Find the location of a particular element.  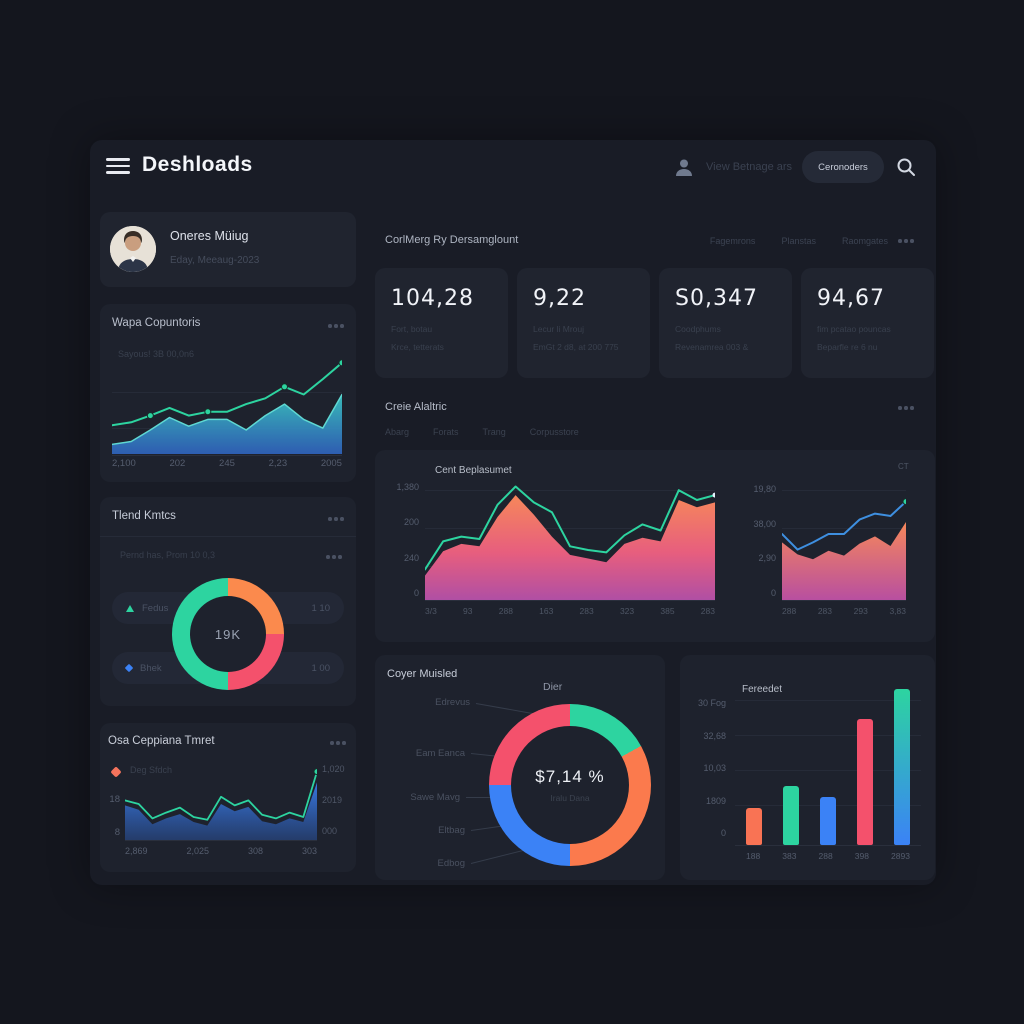

stat-caption: Revenamrea 003 & is located at coordinates (712, 347).